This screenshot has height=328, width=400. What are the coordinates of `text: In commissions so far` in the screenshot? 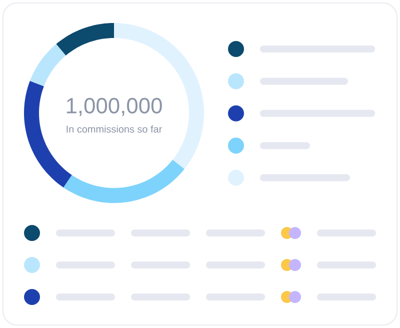 It's located at (114, 129).